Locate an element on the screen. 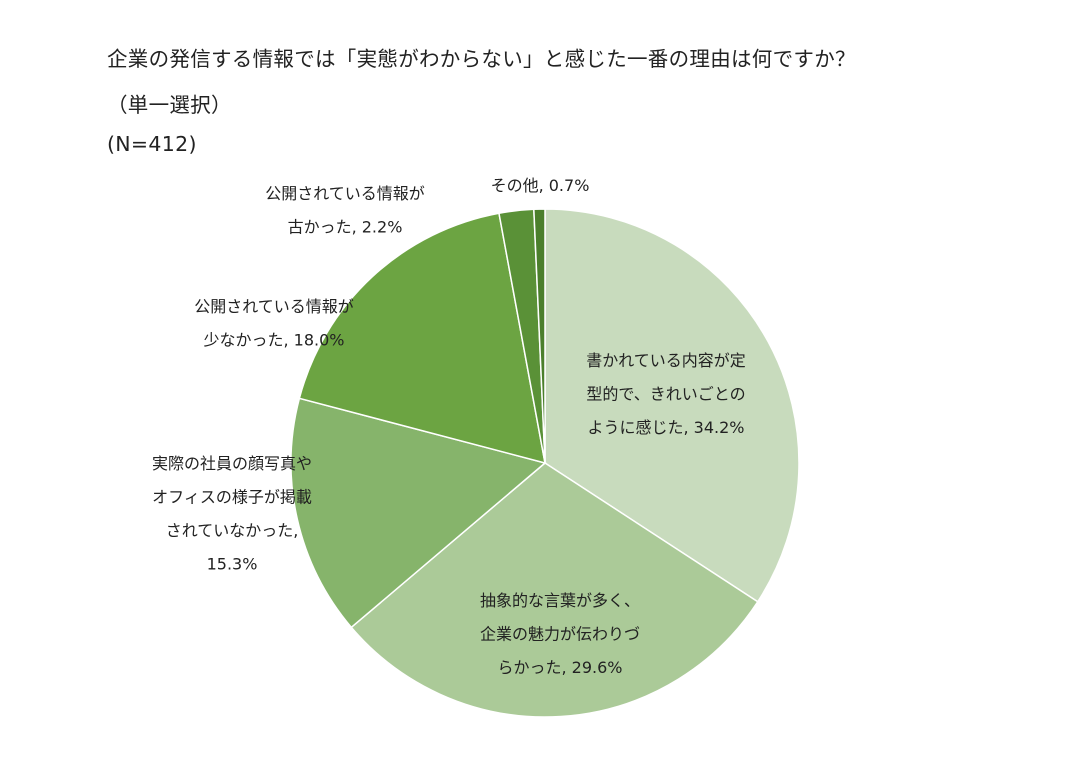 This screenshot has width=1091, height=780. slice-label: 書かれている内容が定型的で、きれいごとのように感じた, 34.2% is located at coordinates (666, 394).